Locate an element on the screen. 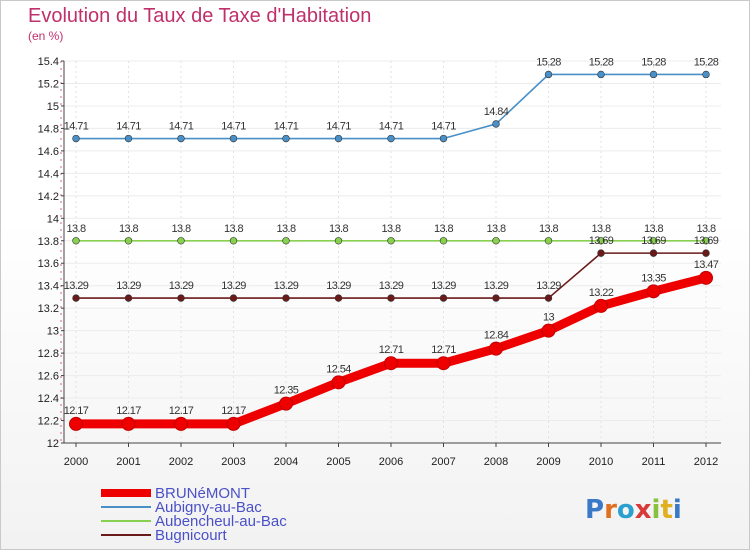  y-tick-label: 12.2 is located at coordinates (48, 422).